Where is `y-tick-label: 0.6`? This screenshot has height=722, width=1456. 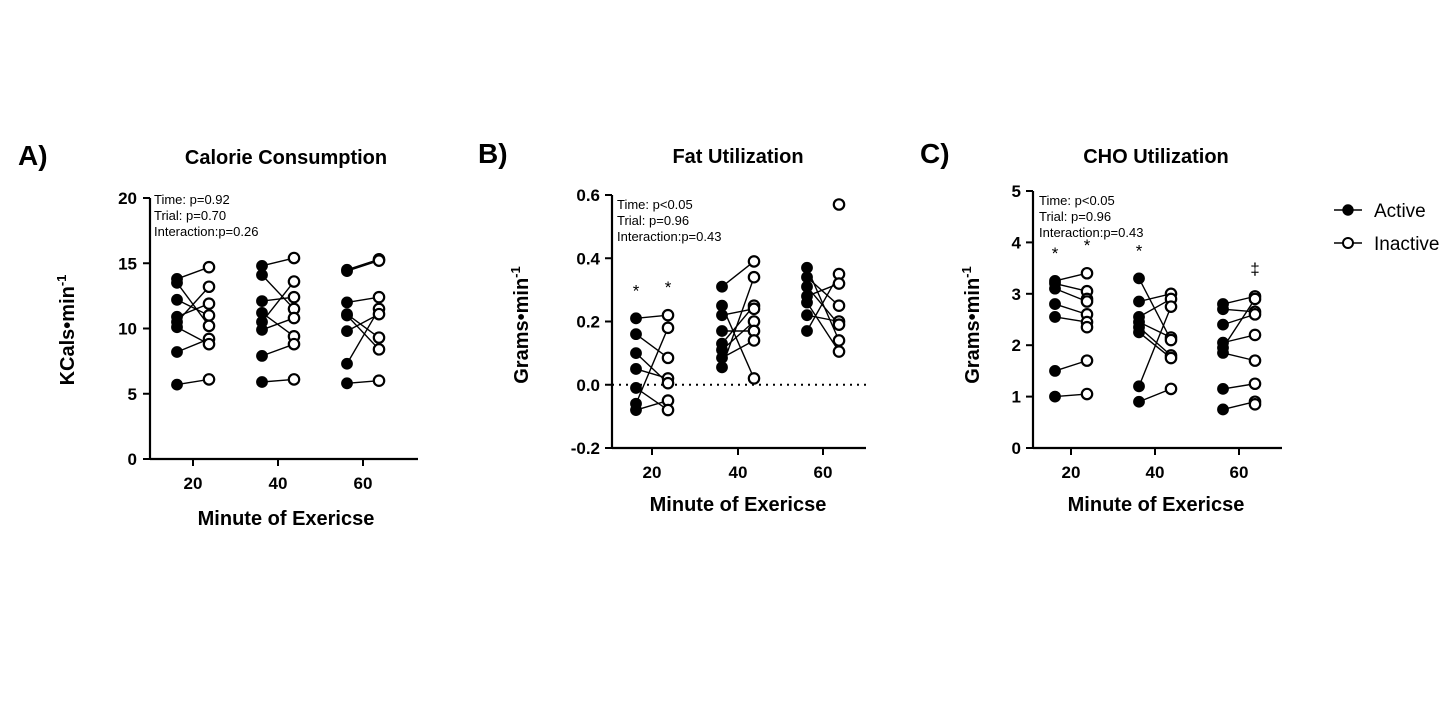 y-tick-label: 0.6 is located at coordinates (588, 195).